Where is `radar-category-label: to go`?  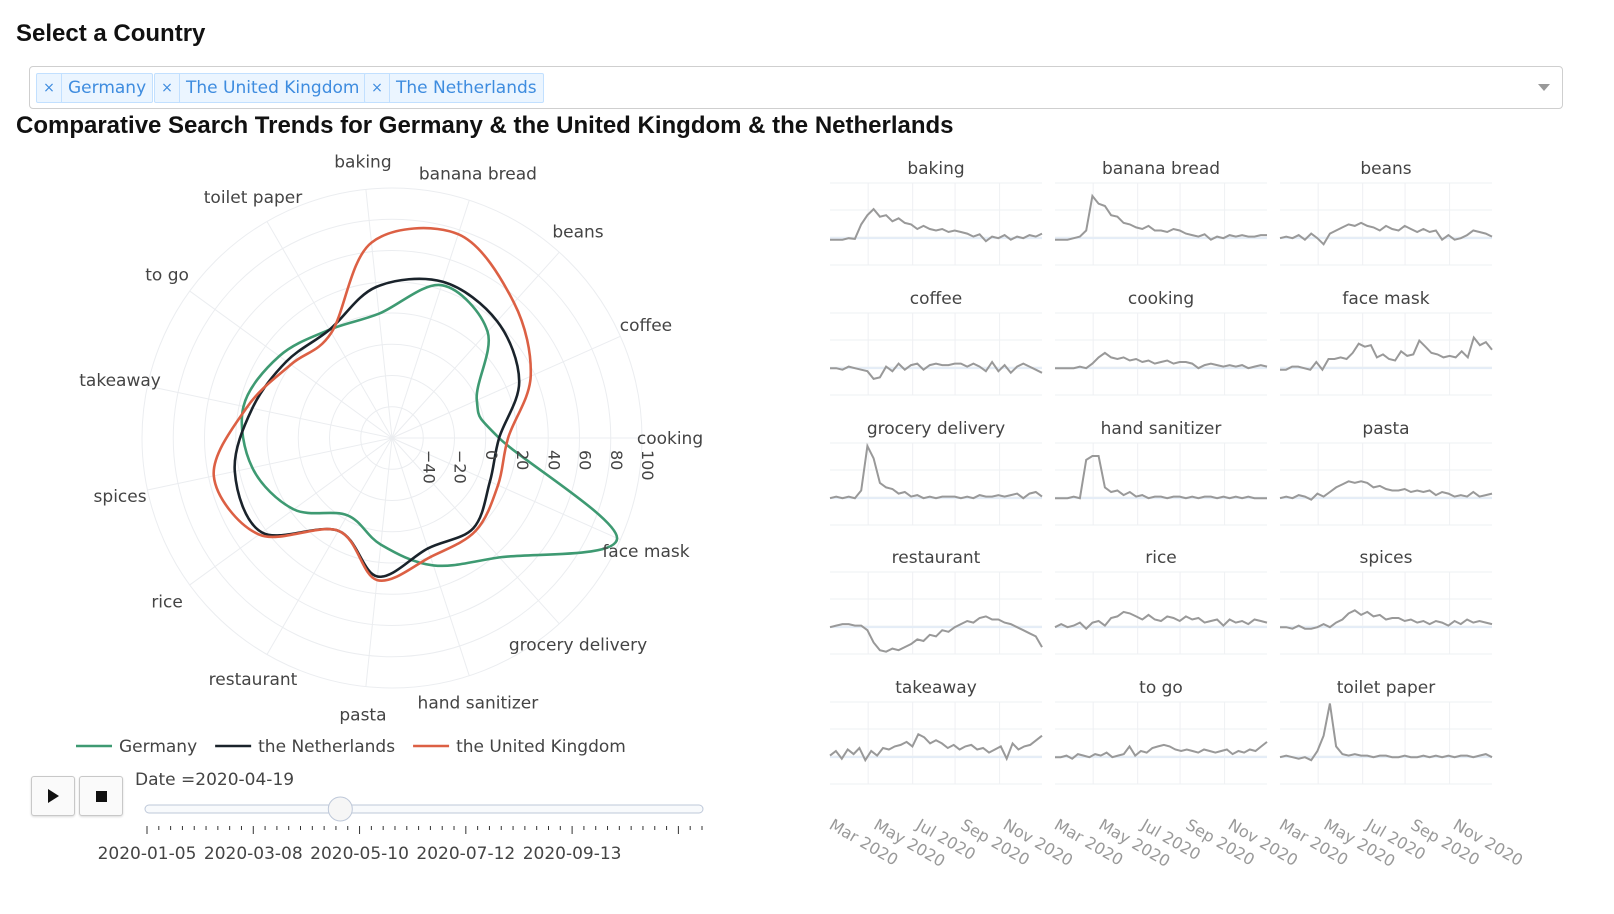 radar-category-label: to go is located at coordinates (167, 276).